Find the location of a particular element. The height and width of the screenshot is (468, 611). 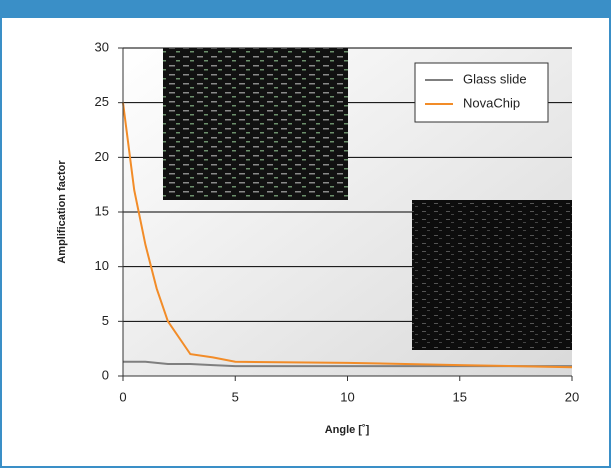

y-tick-label: 20 is located at coordinates (102, 156).